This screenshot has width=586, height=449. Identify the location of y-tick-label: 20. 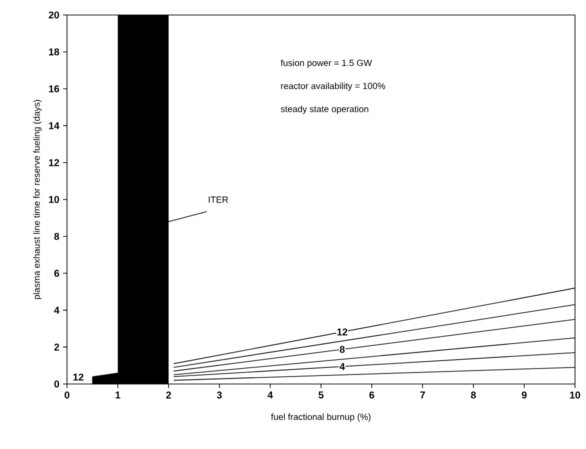
(54, 15).